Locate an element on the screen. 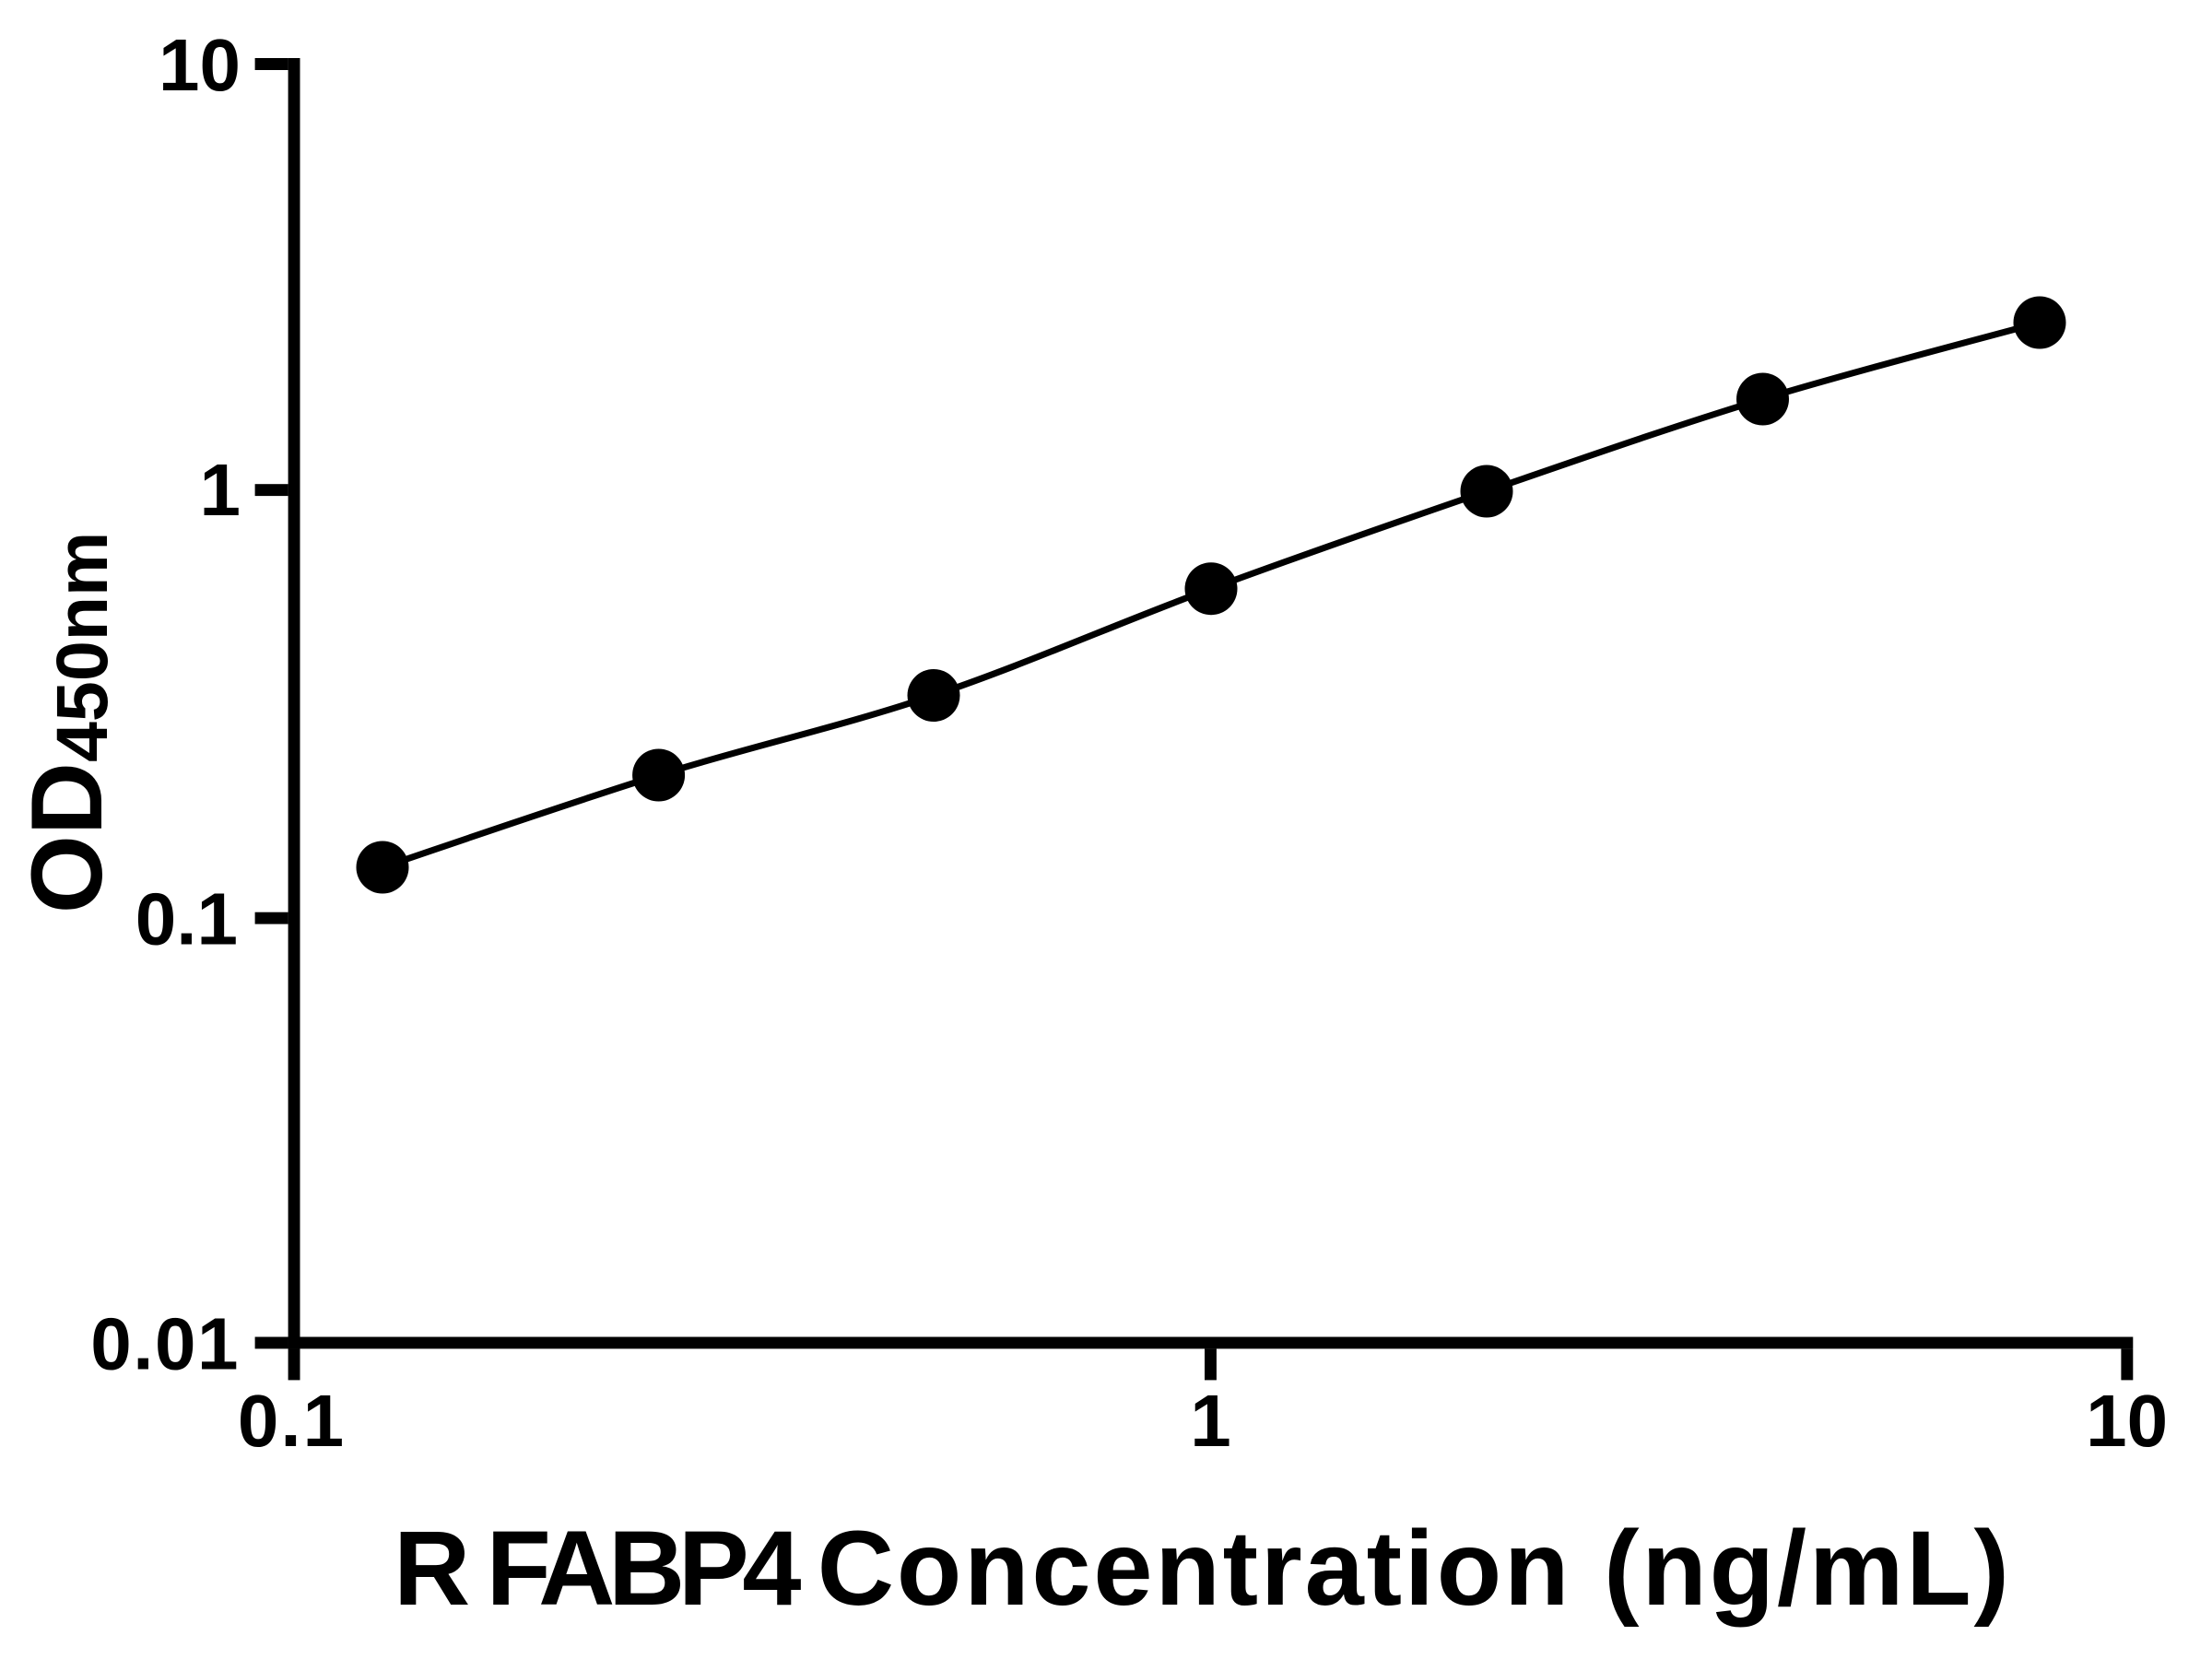 The width and height of the screenshot is (2212, 1659). svg-text: 0.01 is located at coordinates (165, 1344).